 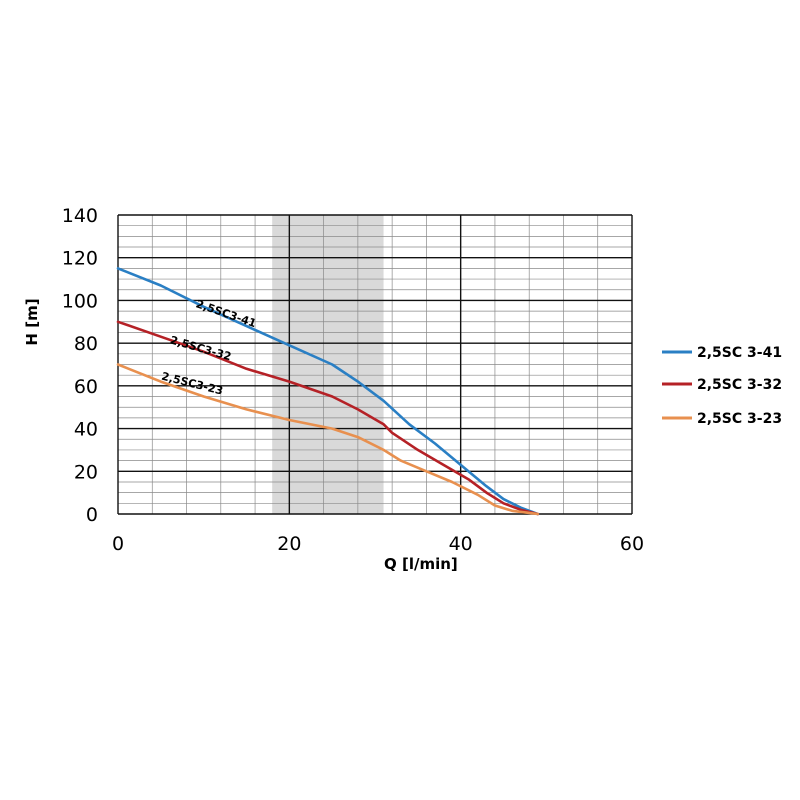 I want to click on series-curve-label: 2,5SC3-32, so click(x=201, y=349).